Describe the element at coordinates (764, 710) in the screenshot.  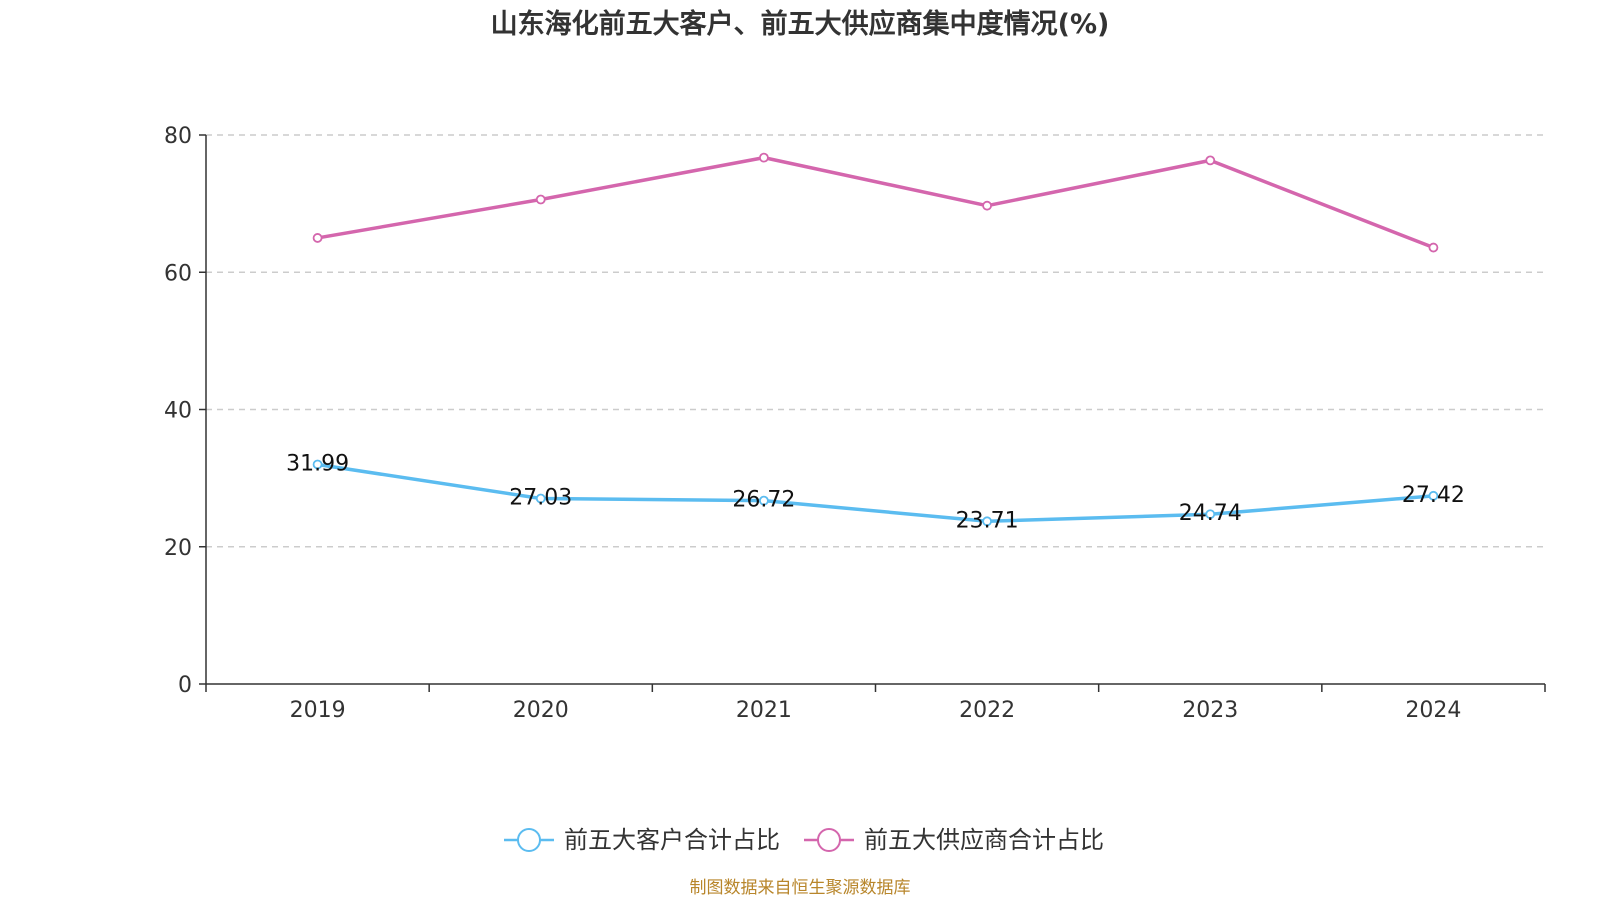
I see `x-tick-label-2021: 2021` at that location.